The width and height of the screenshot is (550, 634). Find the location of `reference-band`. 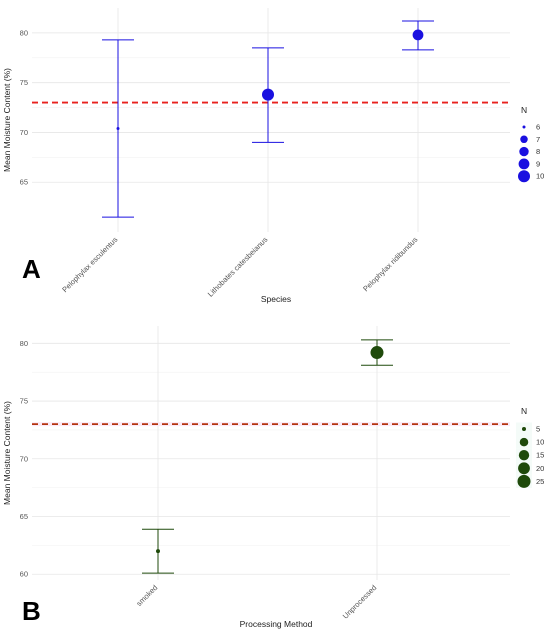

reference-band is located at coordinates (271, 424).